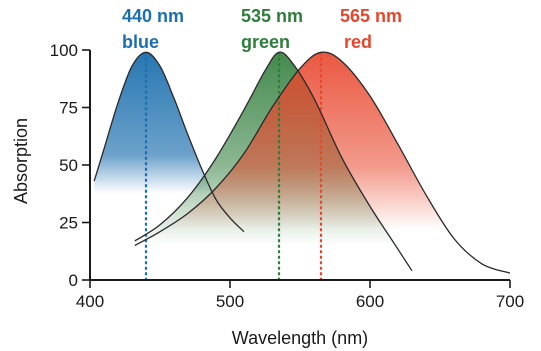 The height and width of the screenshot is (351, 541). I want to click on y-axis-title: Absorption, so click(21, 161).